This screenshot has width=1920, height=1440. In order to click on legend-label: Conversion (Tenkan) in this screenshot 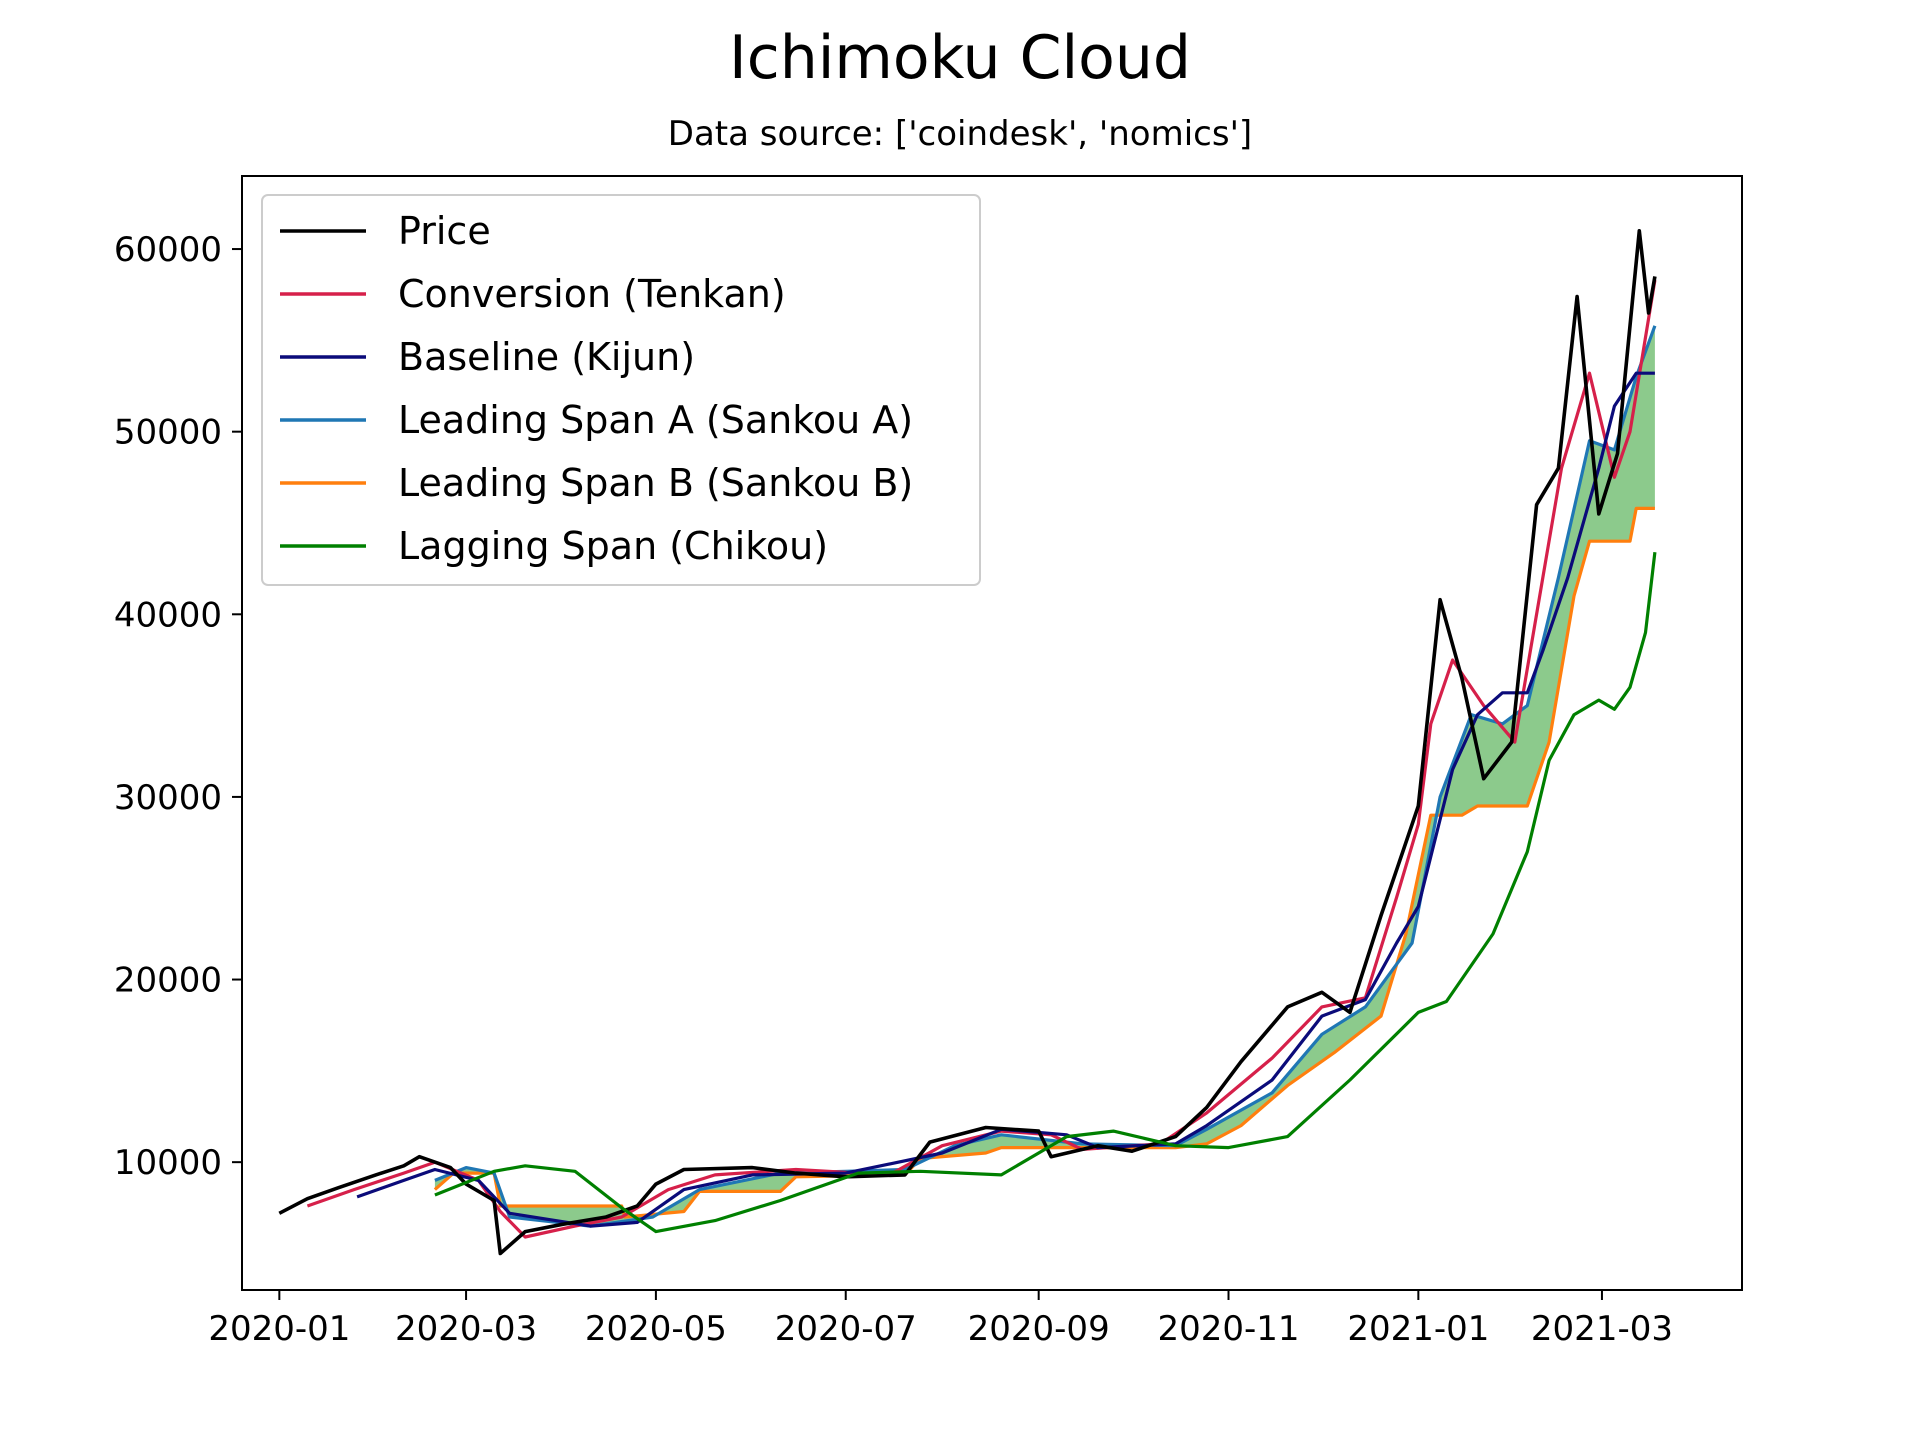, I will do `click(592, 294)`.